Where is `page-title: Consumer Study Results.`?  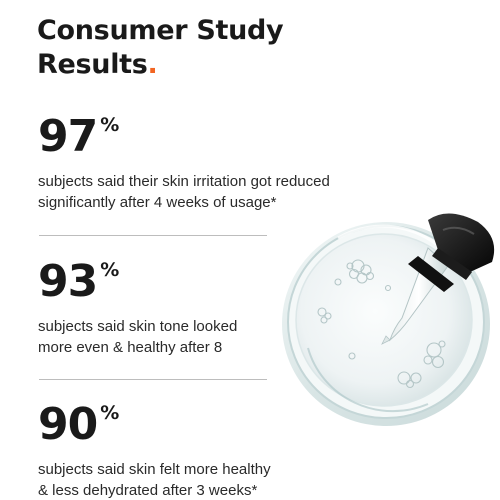 page-title: Consumer Study Results. is located at coordinates (187, 48).